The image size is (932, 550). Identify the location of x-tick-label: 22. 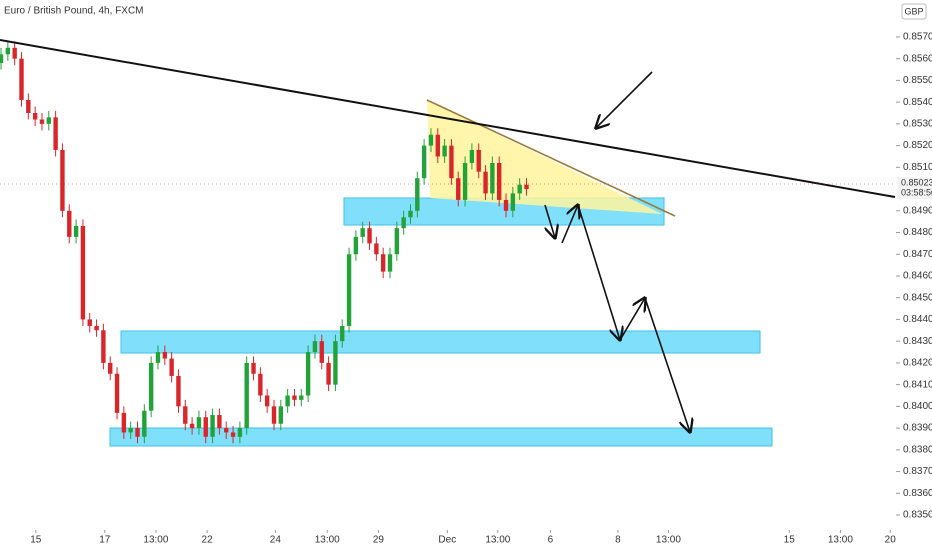
(208, 540).